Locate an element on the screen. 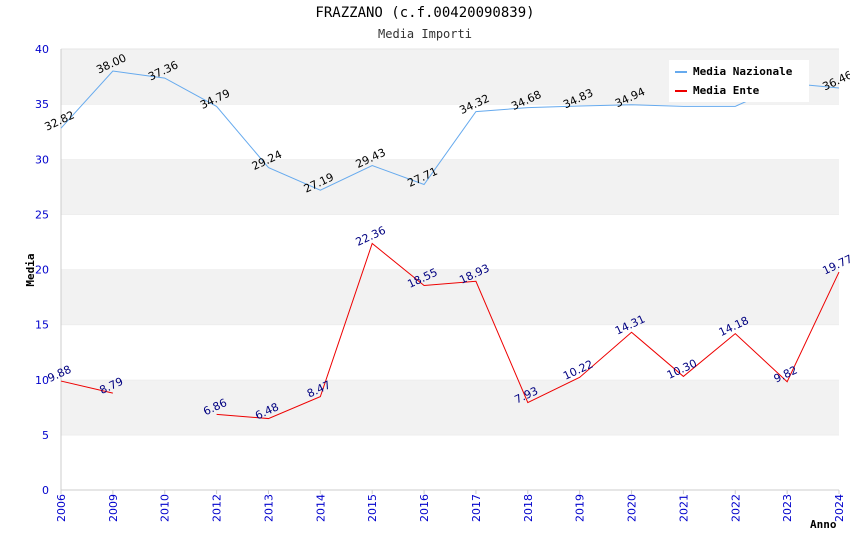 The image size is (850, 550). x-tick-label: 2014 is located at coordinates (320, 508).